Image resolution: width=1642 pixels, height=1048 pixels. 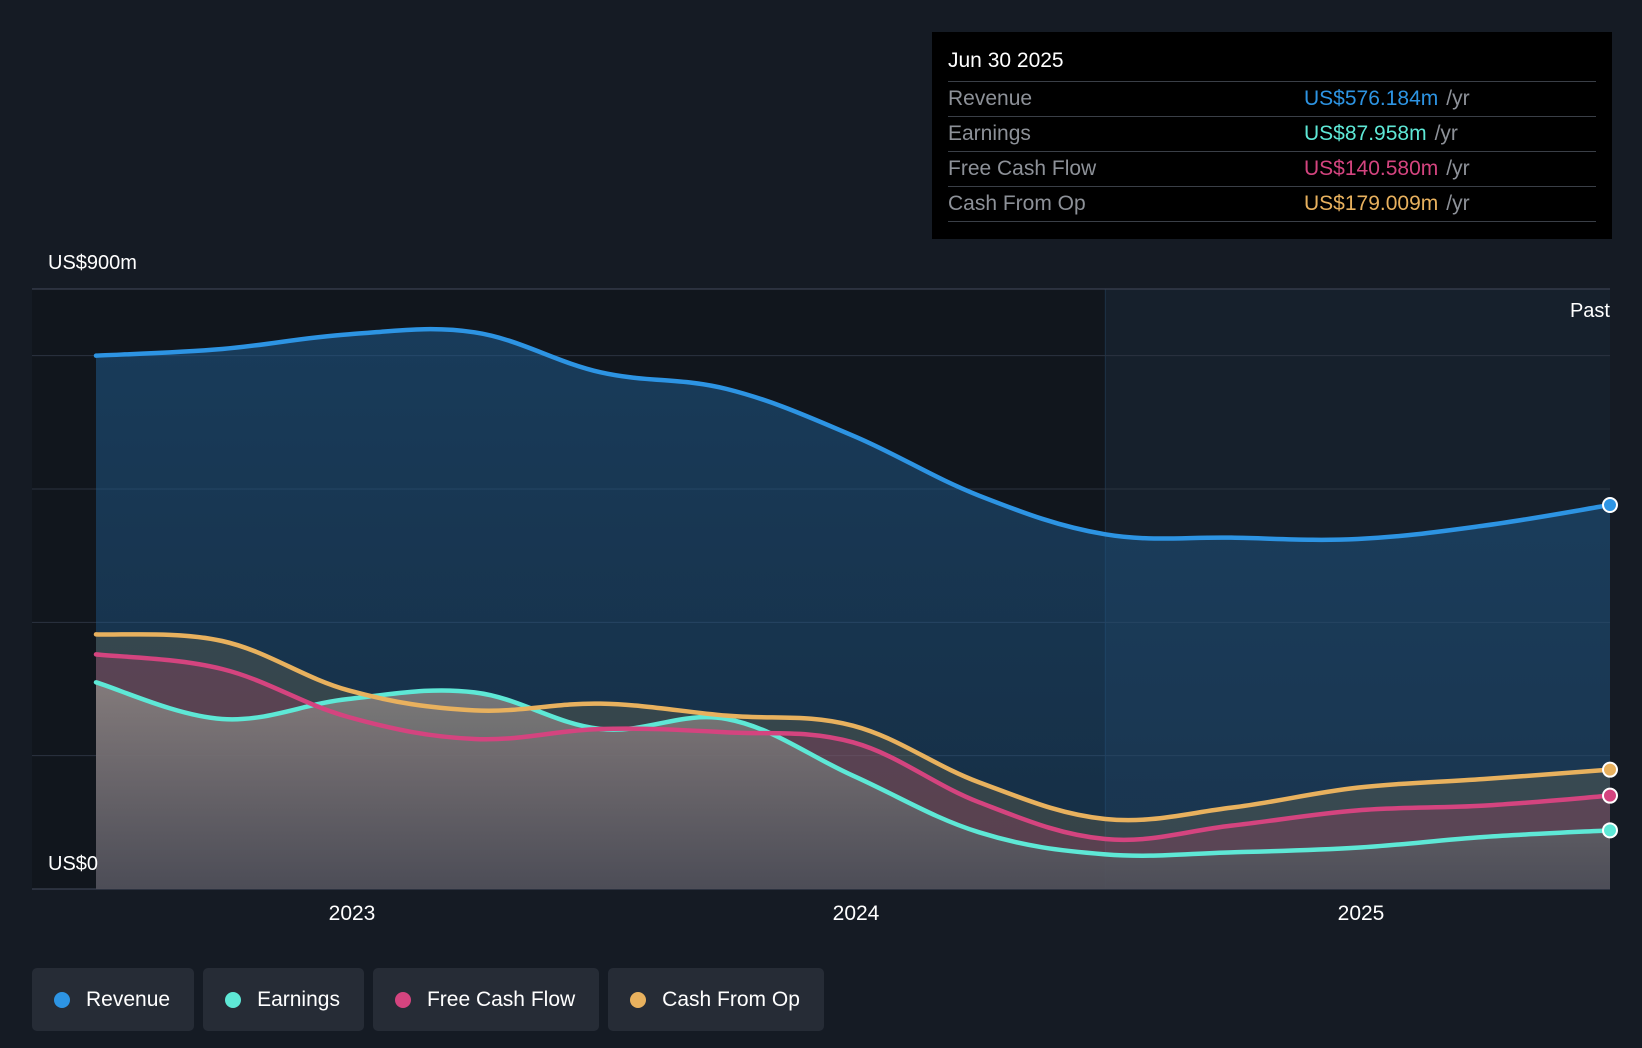 I want to click on legend-item-free-cash-flow: Free Cash Flow, so click(x=486, y=999).